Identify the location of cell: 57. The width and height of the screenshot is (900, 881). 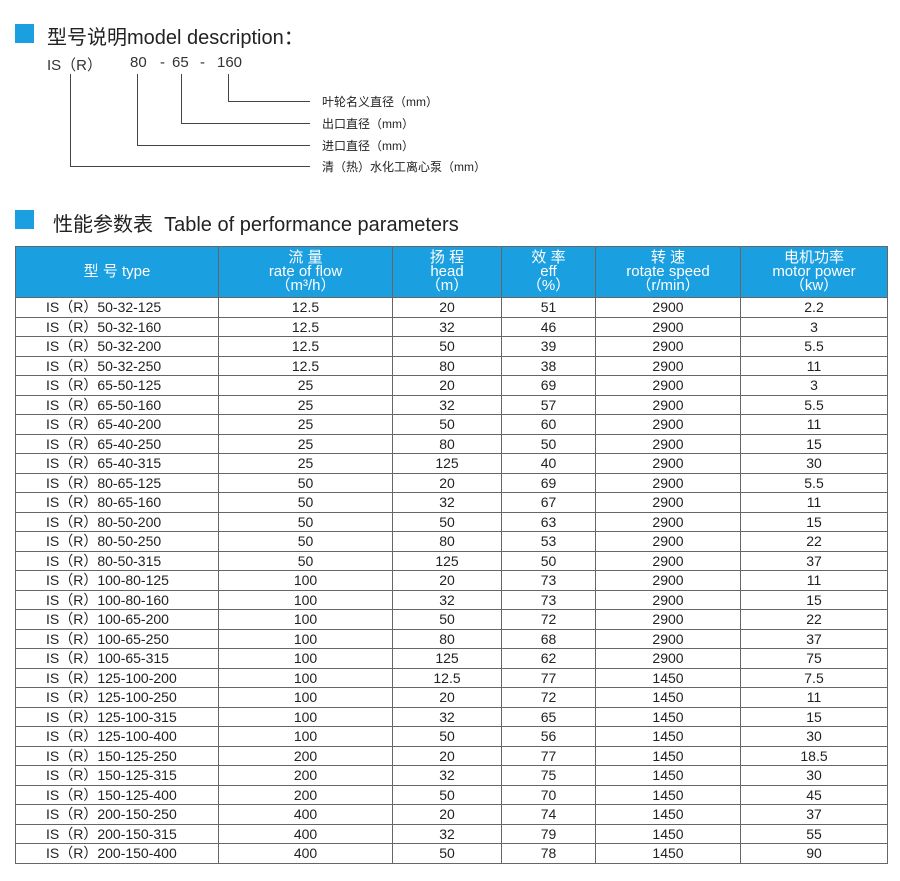
(548, 404).